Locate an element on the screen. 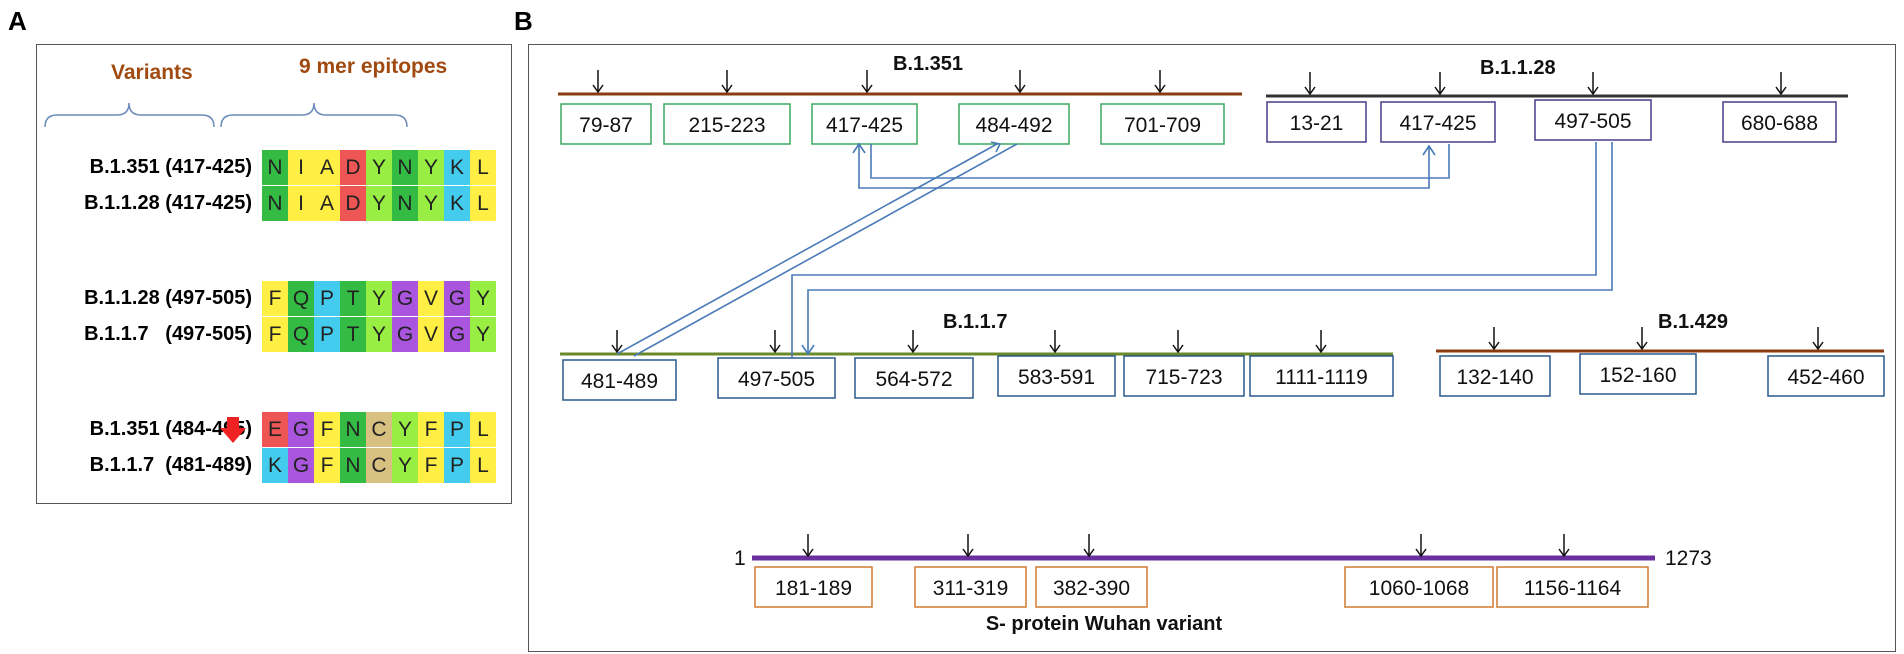 The image size is (1904, 654). header-braces is located at coordinates (226, 115).